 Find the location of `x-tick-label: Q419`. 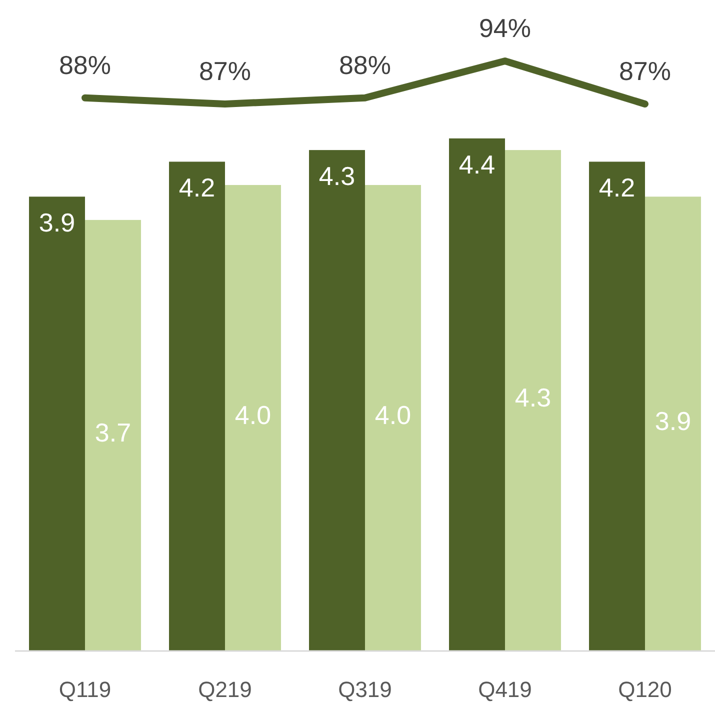

x-tick-label: Q419 is located at coordinates (505, 689).